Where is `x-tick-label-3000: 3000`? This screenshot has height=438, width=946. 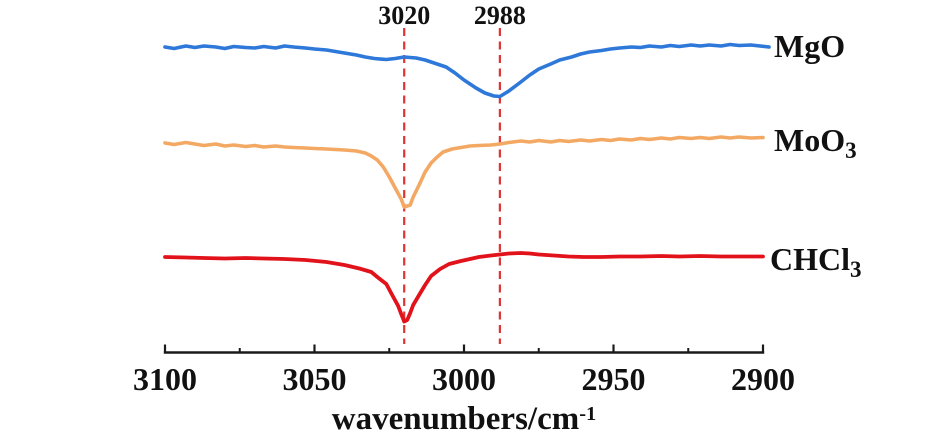
x-tick-label-3000: 3000 is located at coordinates (464, 379).